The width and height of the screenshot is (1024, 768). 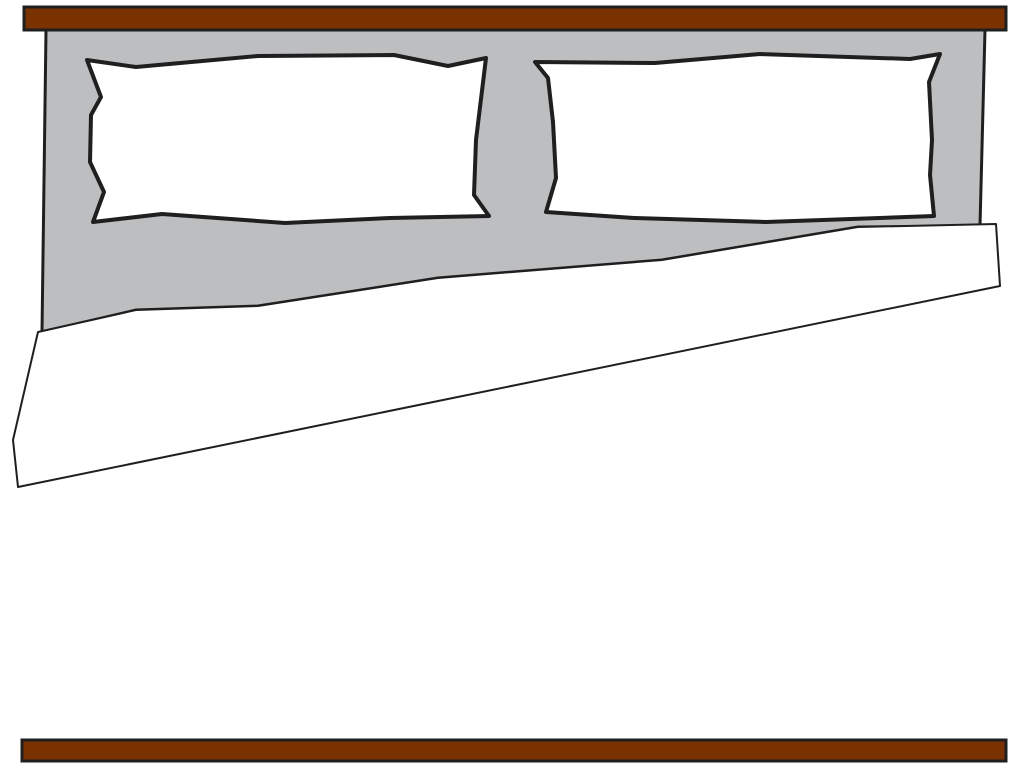 I want to click on headboard-rail, so click(x=515, y=18).